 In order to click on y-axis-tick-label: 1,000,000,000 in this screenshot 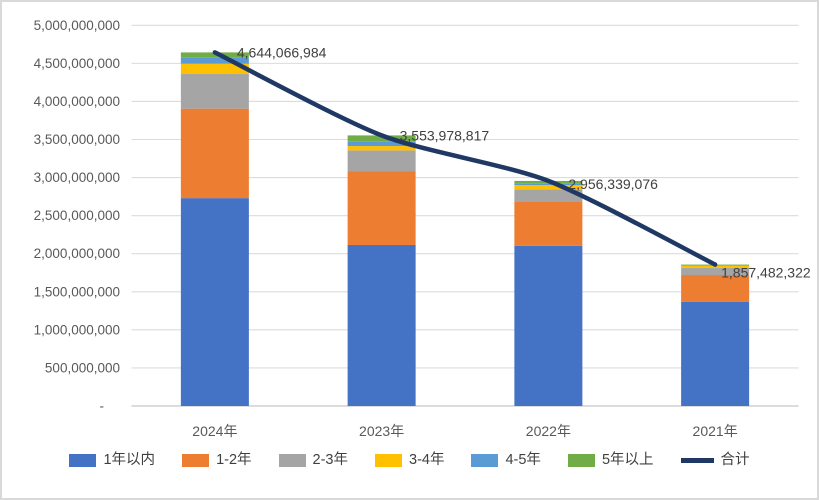, I will do `click(77, 329)`.